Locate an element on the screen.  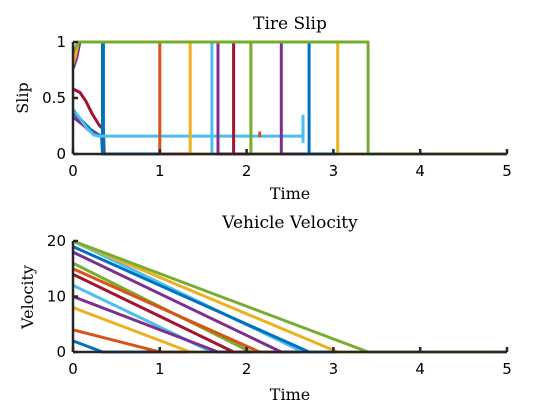
vehicle-velocity-xtick-label: 1 is located at coordinates (160, 369).